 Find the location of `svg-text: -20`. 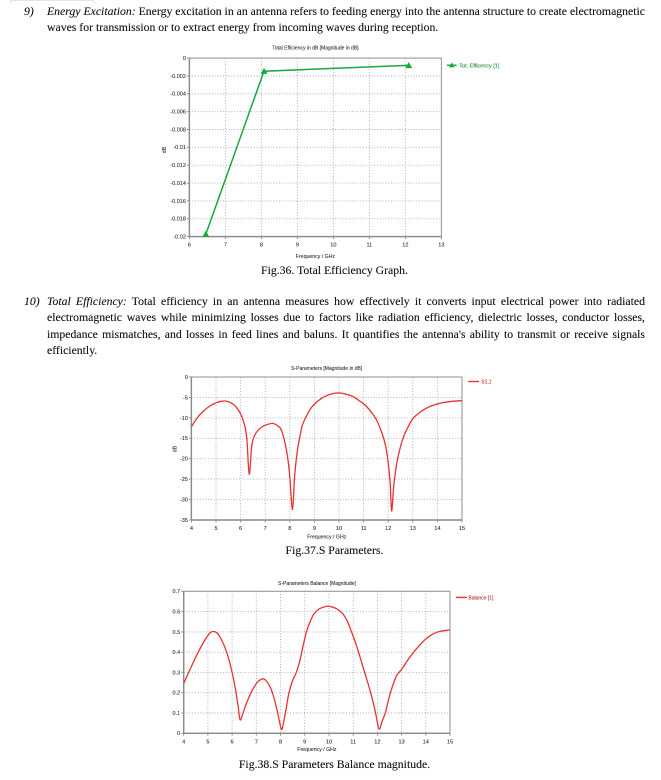

svg-text: -20 is located at coordinates (184, 460).